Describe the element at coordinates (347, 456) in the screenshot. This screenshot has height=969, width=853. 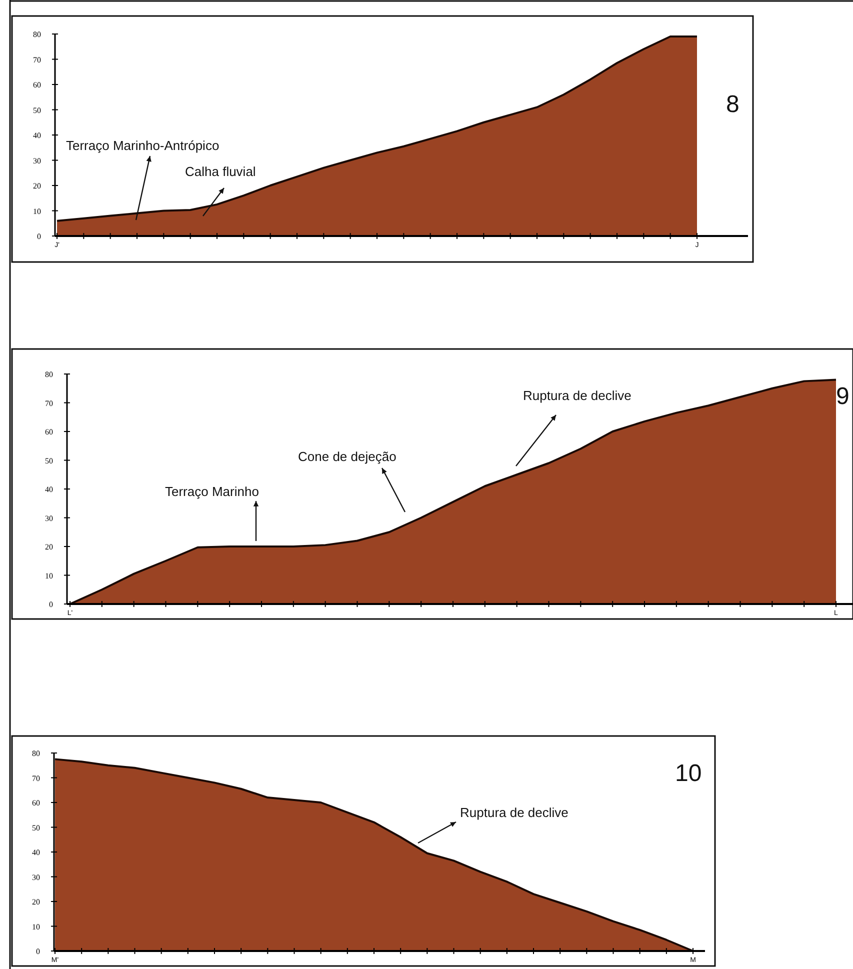
I see `annotation: Cone de dejeção` at that location.